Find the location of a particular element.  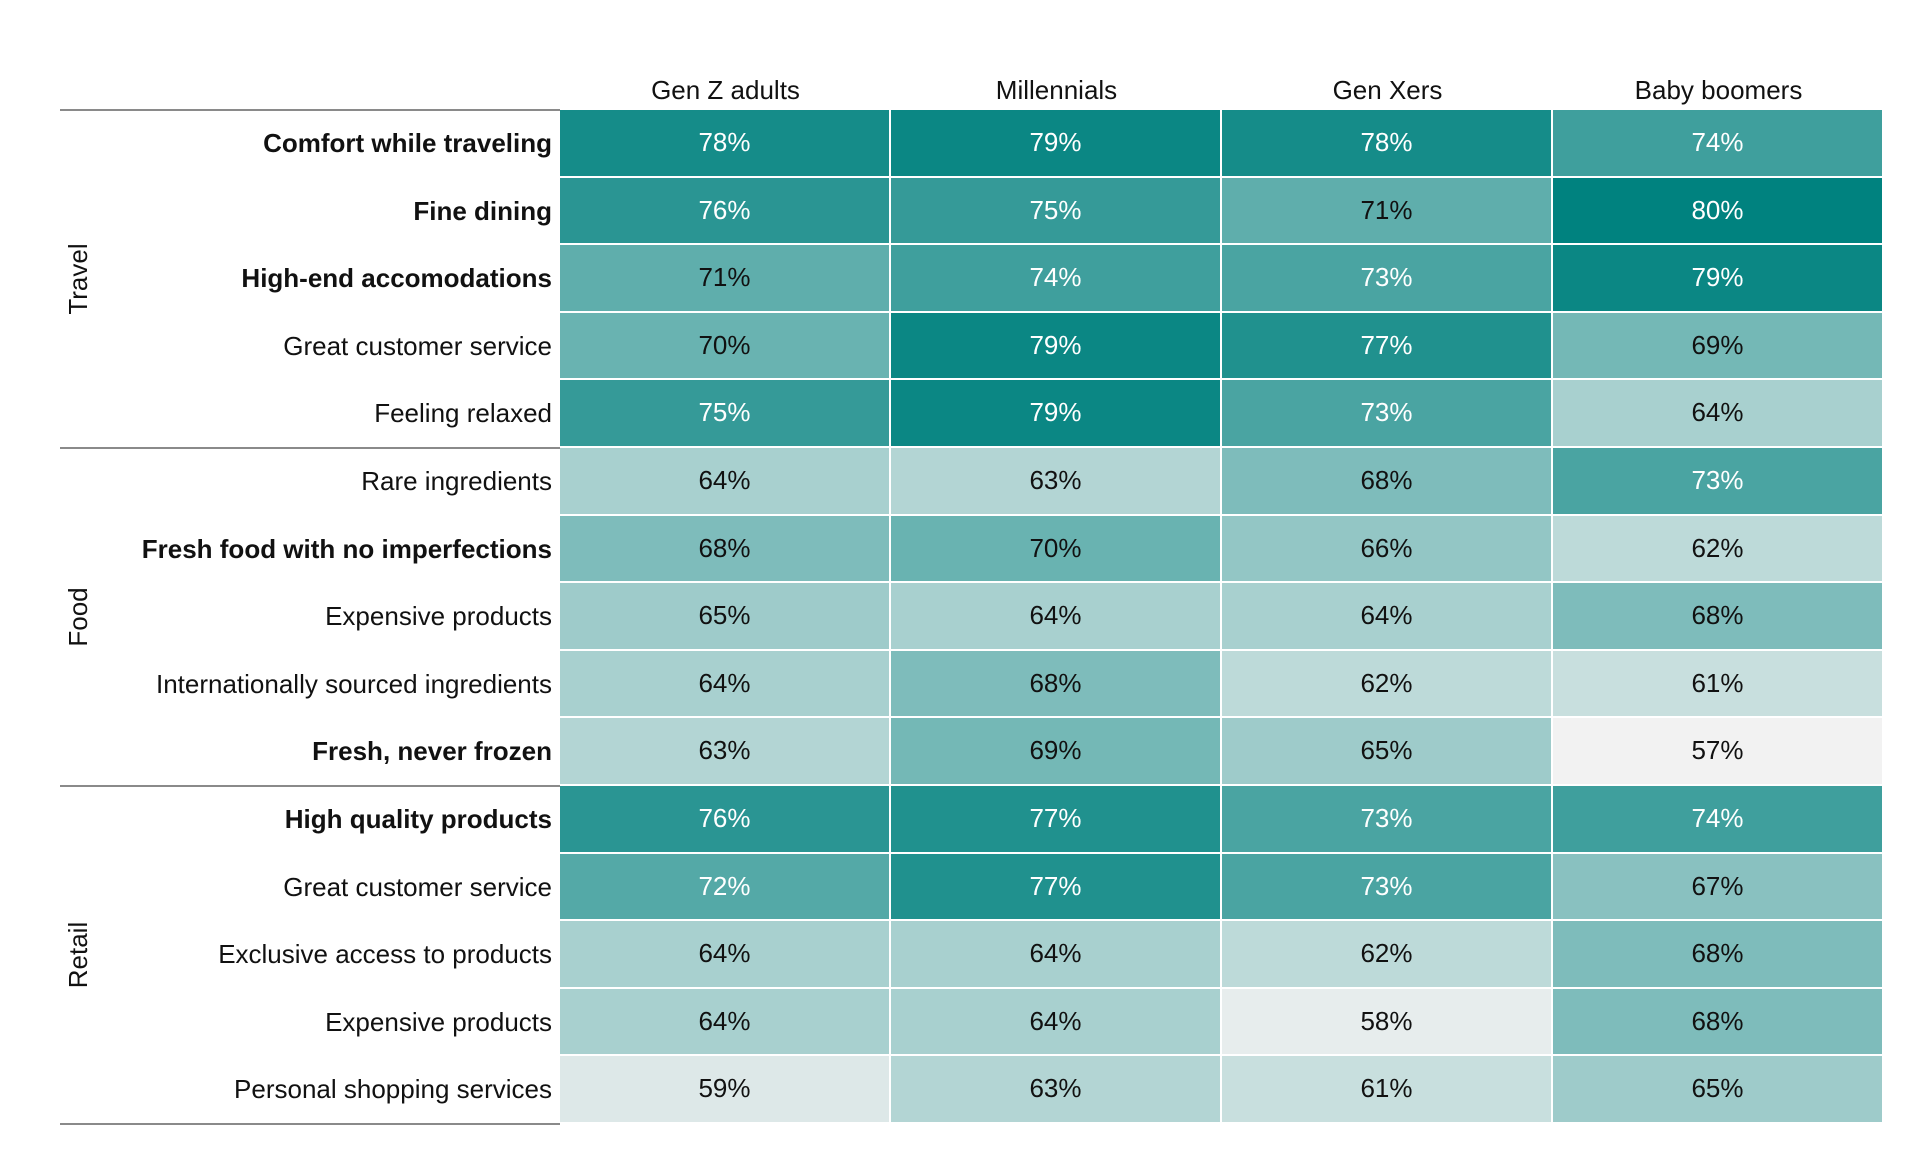

row-label: Fine dining is located at coordinates (482, 210).